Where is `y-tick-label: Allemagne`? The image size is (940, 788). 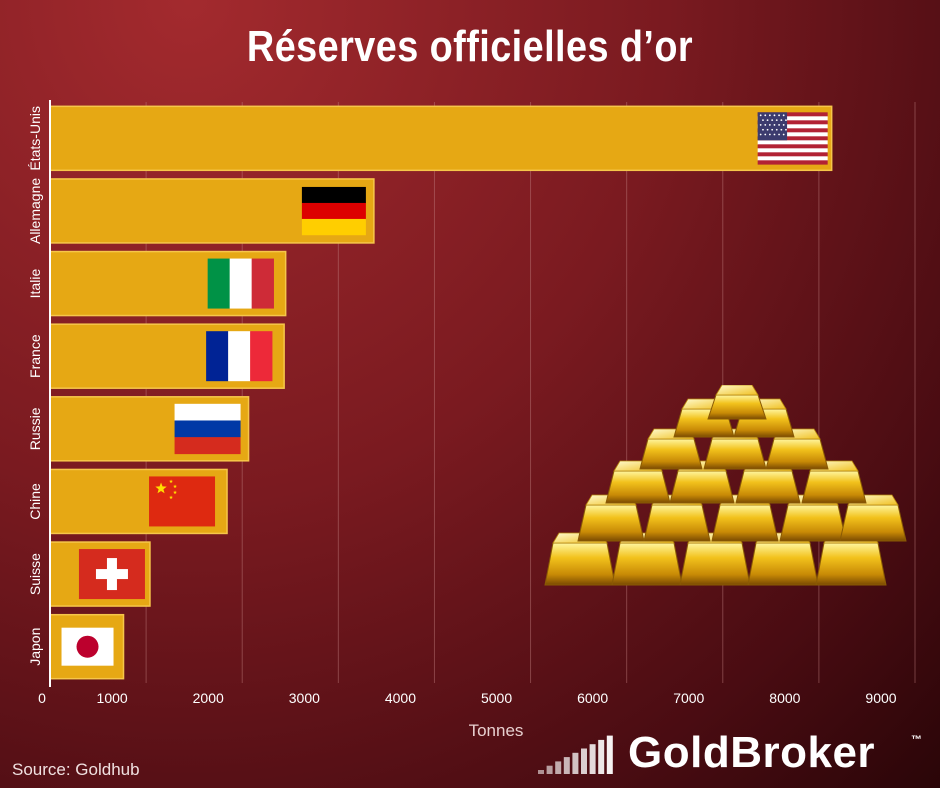 y-tick-label: Allemagne is located at coordinates (35, 211).